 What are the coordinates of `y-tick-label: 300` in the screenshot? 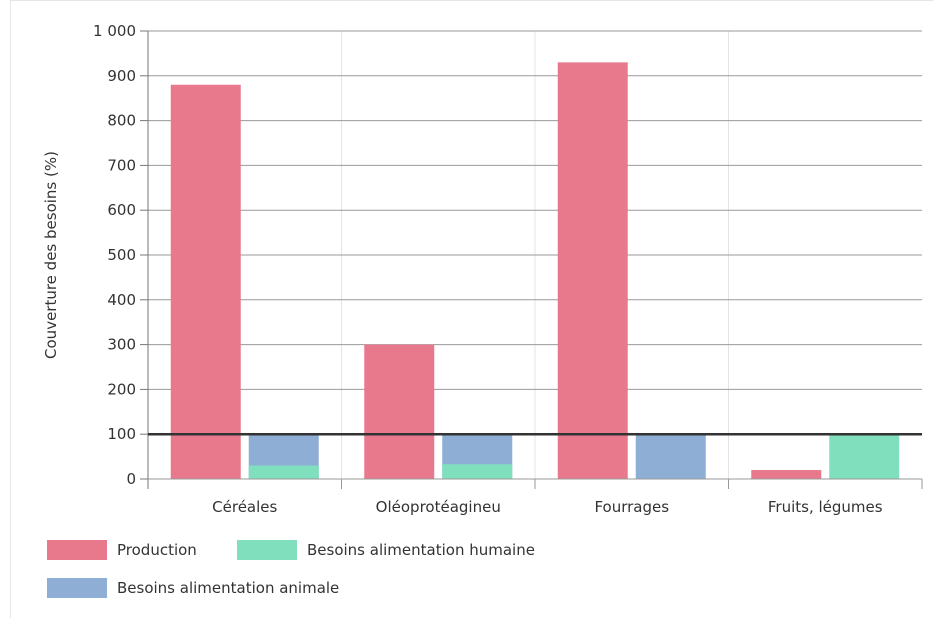 It's located at (121, 345).